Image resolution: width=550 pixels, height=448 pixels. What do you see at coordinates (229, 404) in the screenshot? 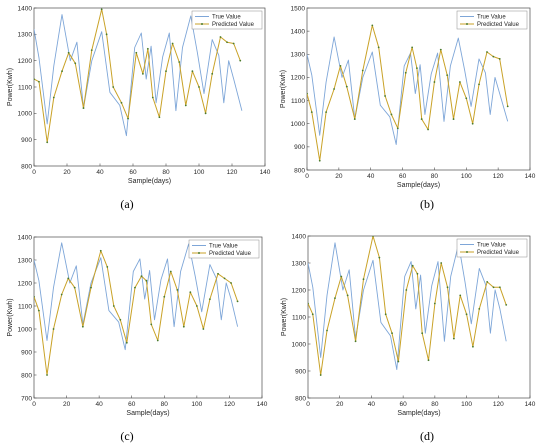
I see `x-tick-label: 120` at bounding box center [229, 404].